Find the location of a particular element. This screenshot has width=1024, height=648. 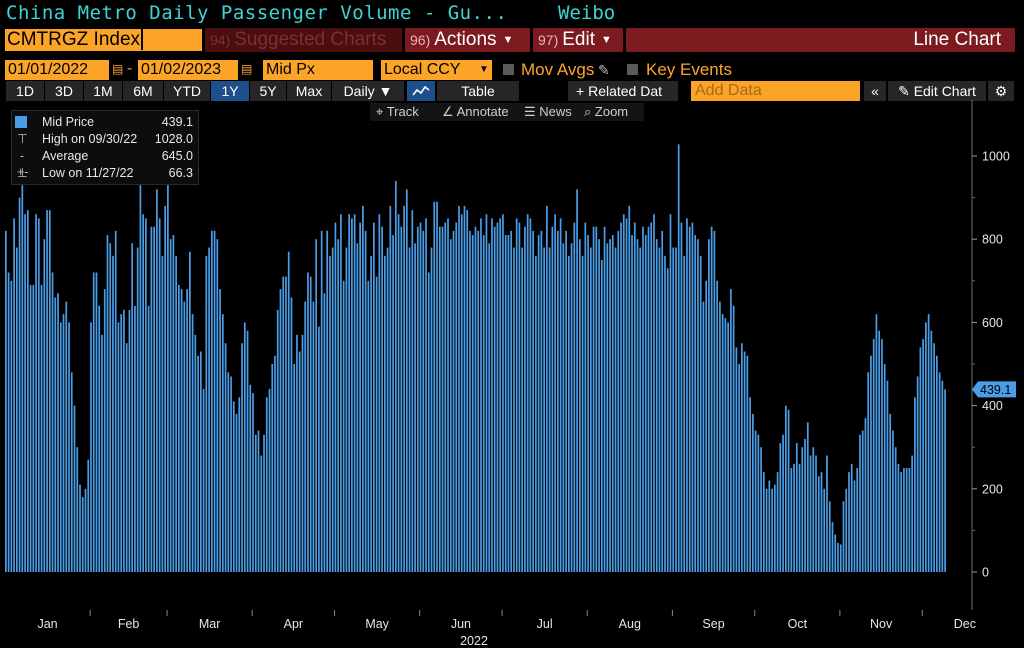

range-1y-button: 1Y is located at coordinates (230, 91).